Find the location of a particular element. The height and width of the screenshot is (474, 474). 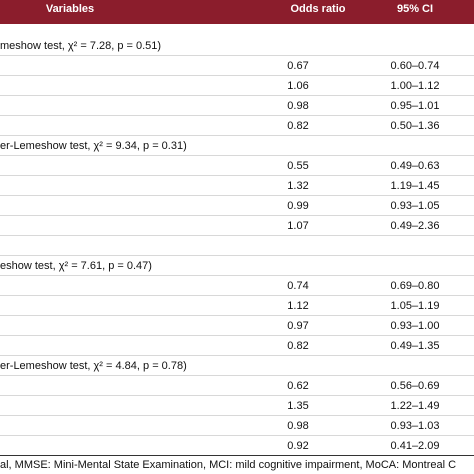

odds-ratio: 1.07 is located at coordinates (298, 226).